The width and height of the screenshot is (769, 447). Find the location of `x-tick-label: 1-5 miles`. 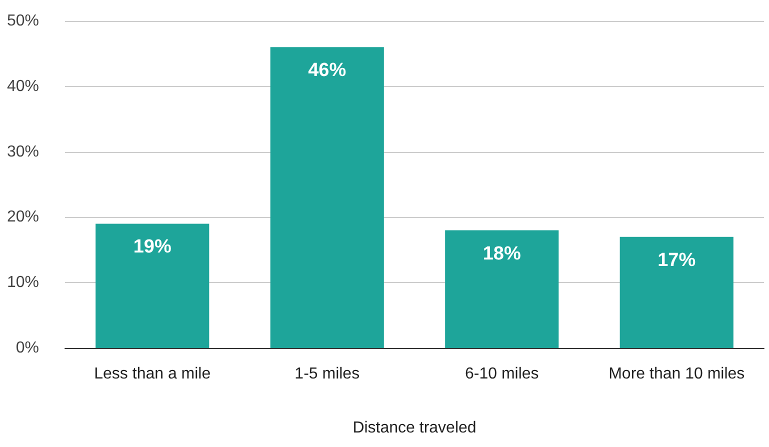

x-tick-label: 1-5 miles is located at coordinates (327, 374).